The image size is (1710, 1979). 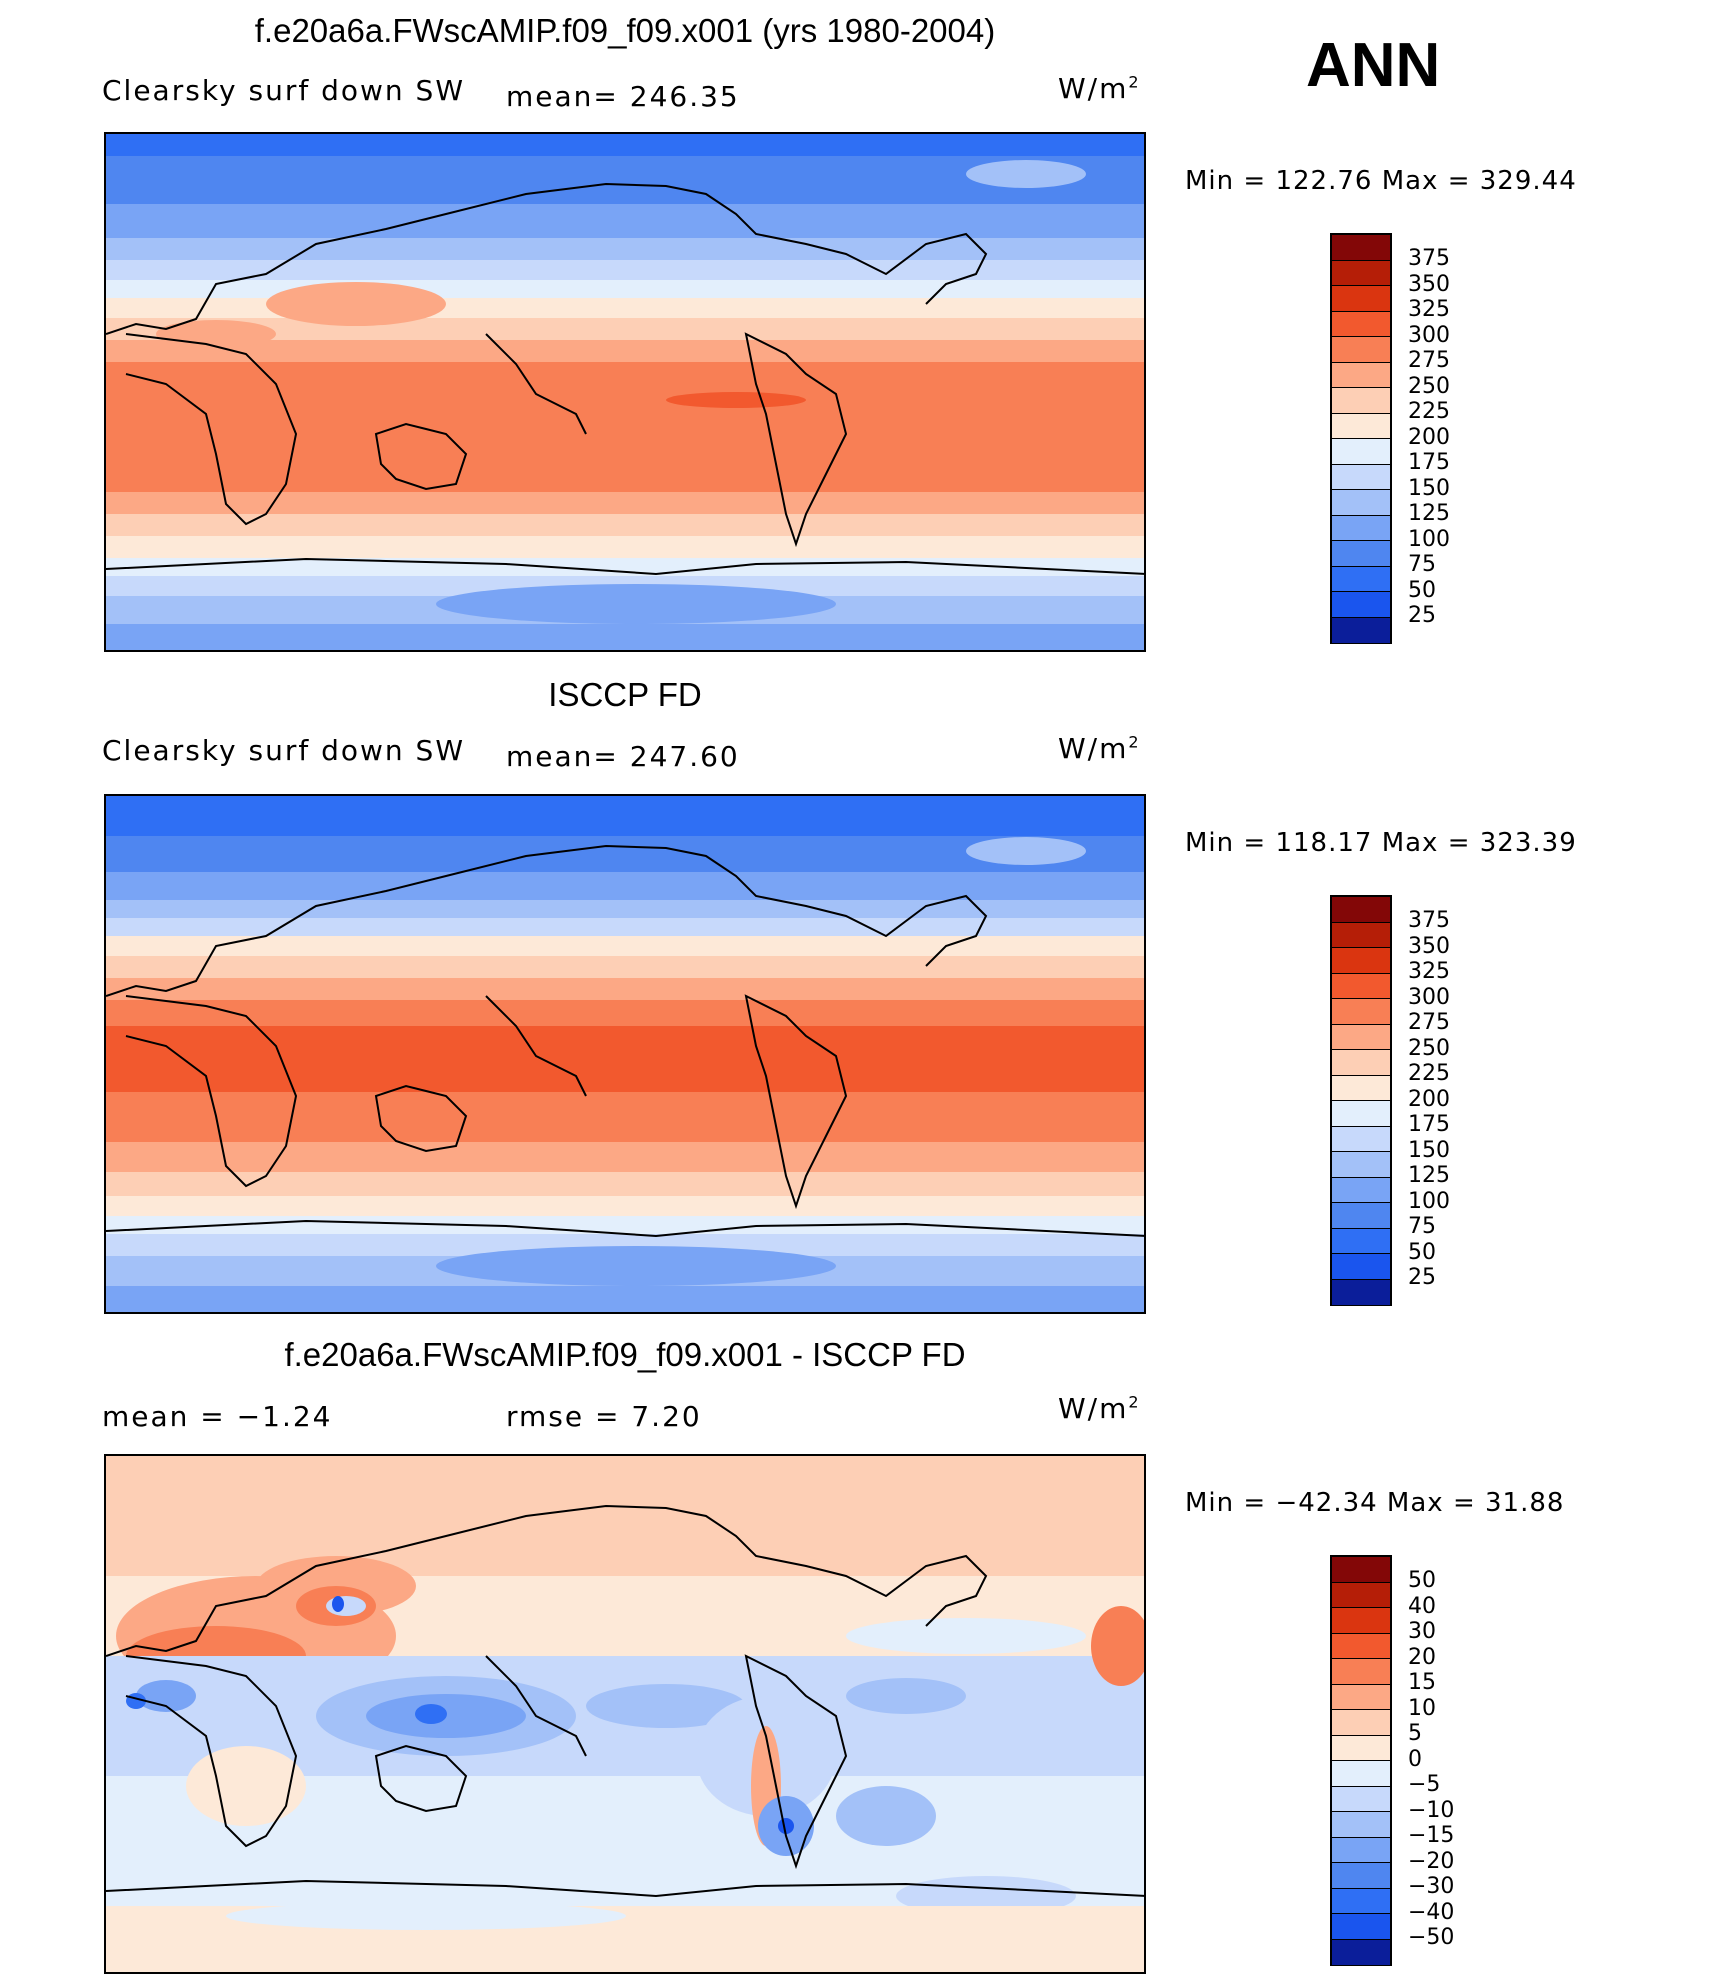 I want to click on panel3-level: 30, so click(x=1422, y=1631).